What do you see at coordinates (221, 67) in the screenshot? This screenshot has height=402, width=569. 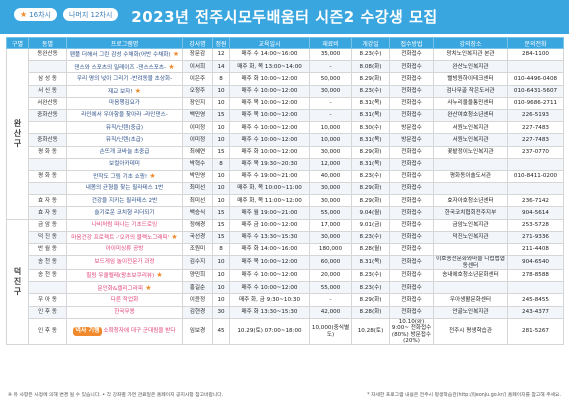 I see `capacity-cell: 14` at bounding box center [221, 67].